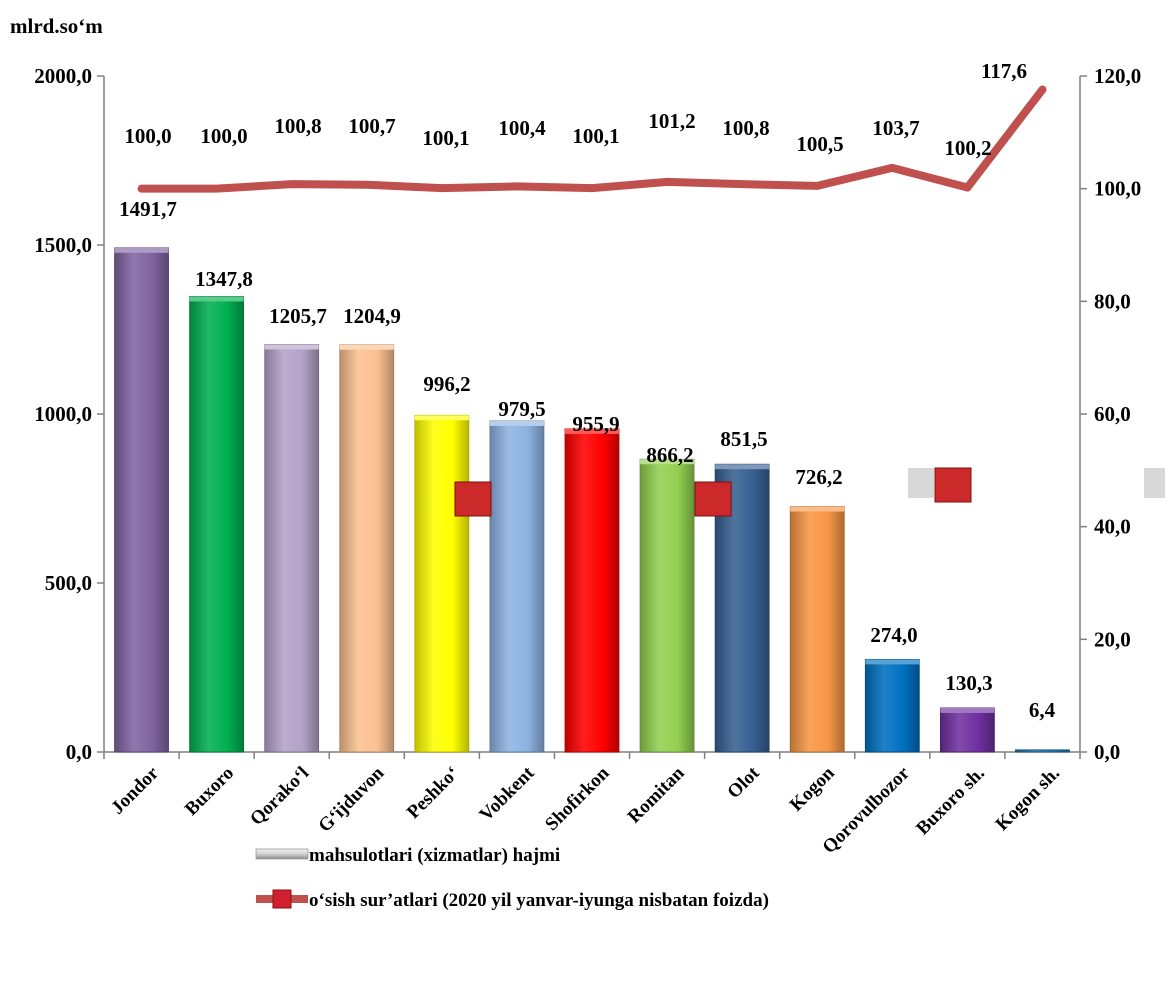 The width and height of the screenshot is (1165, 997). I want to click on legend-bar-swatch, so click(282, 854).